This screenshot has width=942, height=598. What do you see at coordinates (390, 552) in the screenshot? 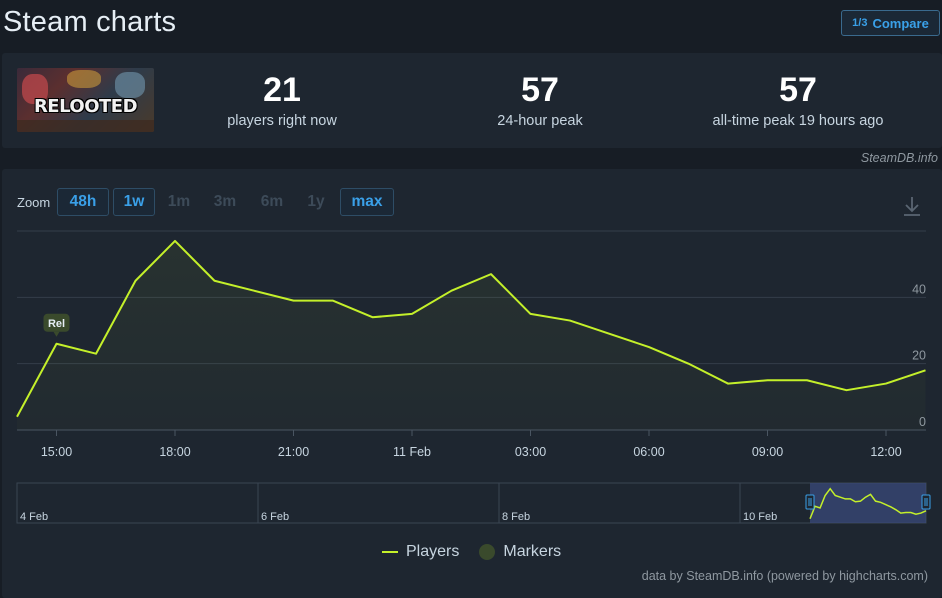
I see `legend-line-swatch` at bounding box center [390, 552].